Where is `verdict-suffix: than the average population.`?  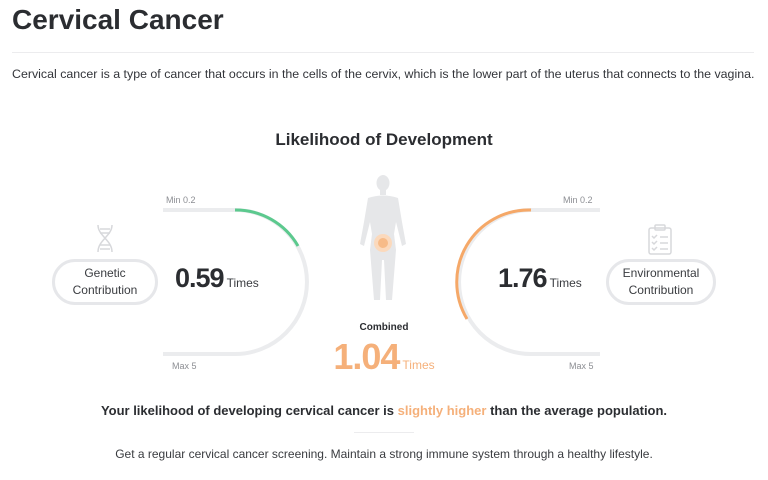
verdict-suffix: than the average population. is located at coordinates (577, 410).